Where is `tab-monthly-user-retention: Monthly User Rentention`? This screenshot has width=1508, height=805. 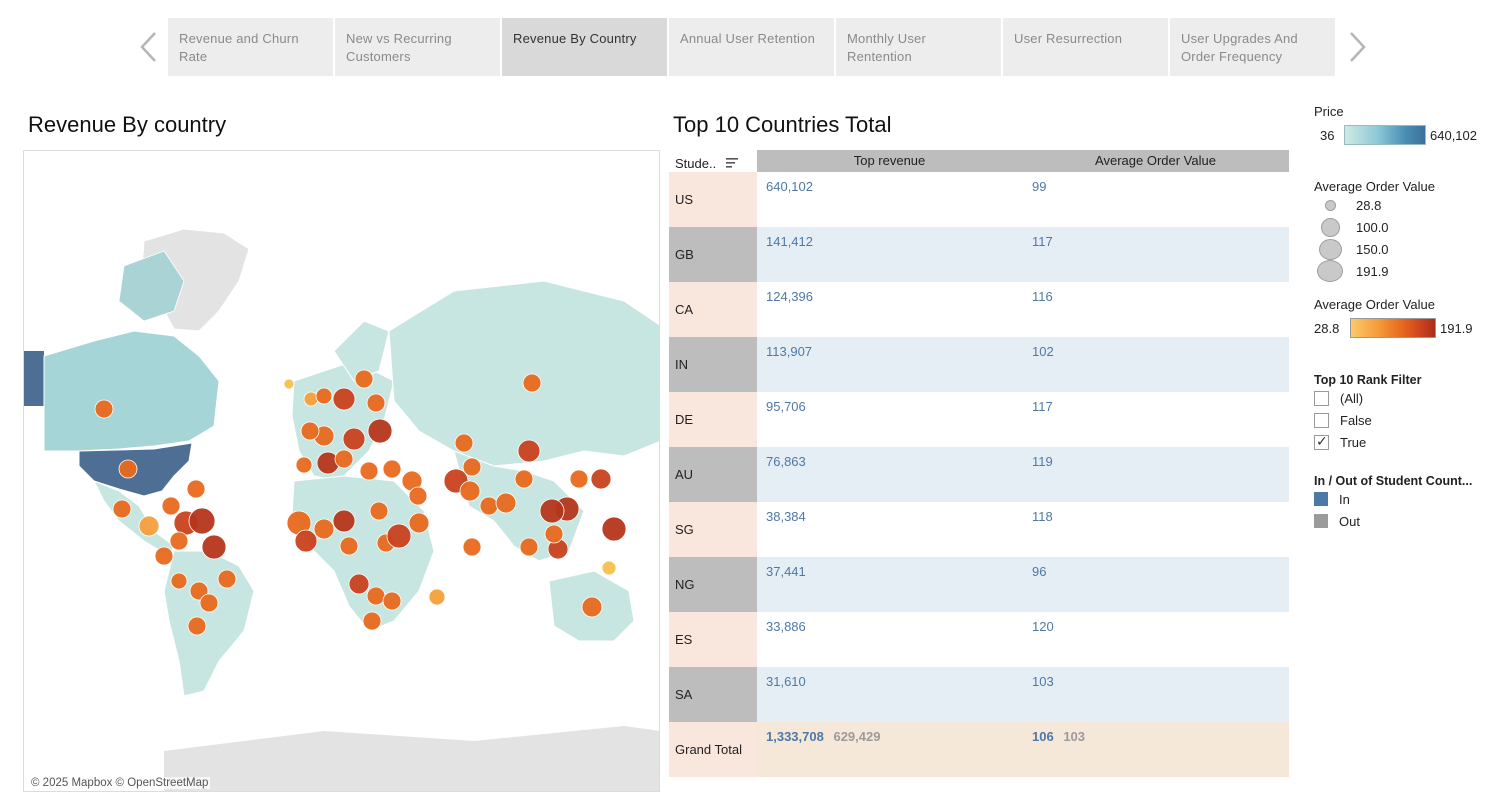 tab-monthly-user-retention: Monthly User Rentention is located at coordinates (918, 47).